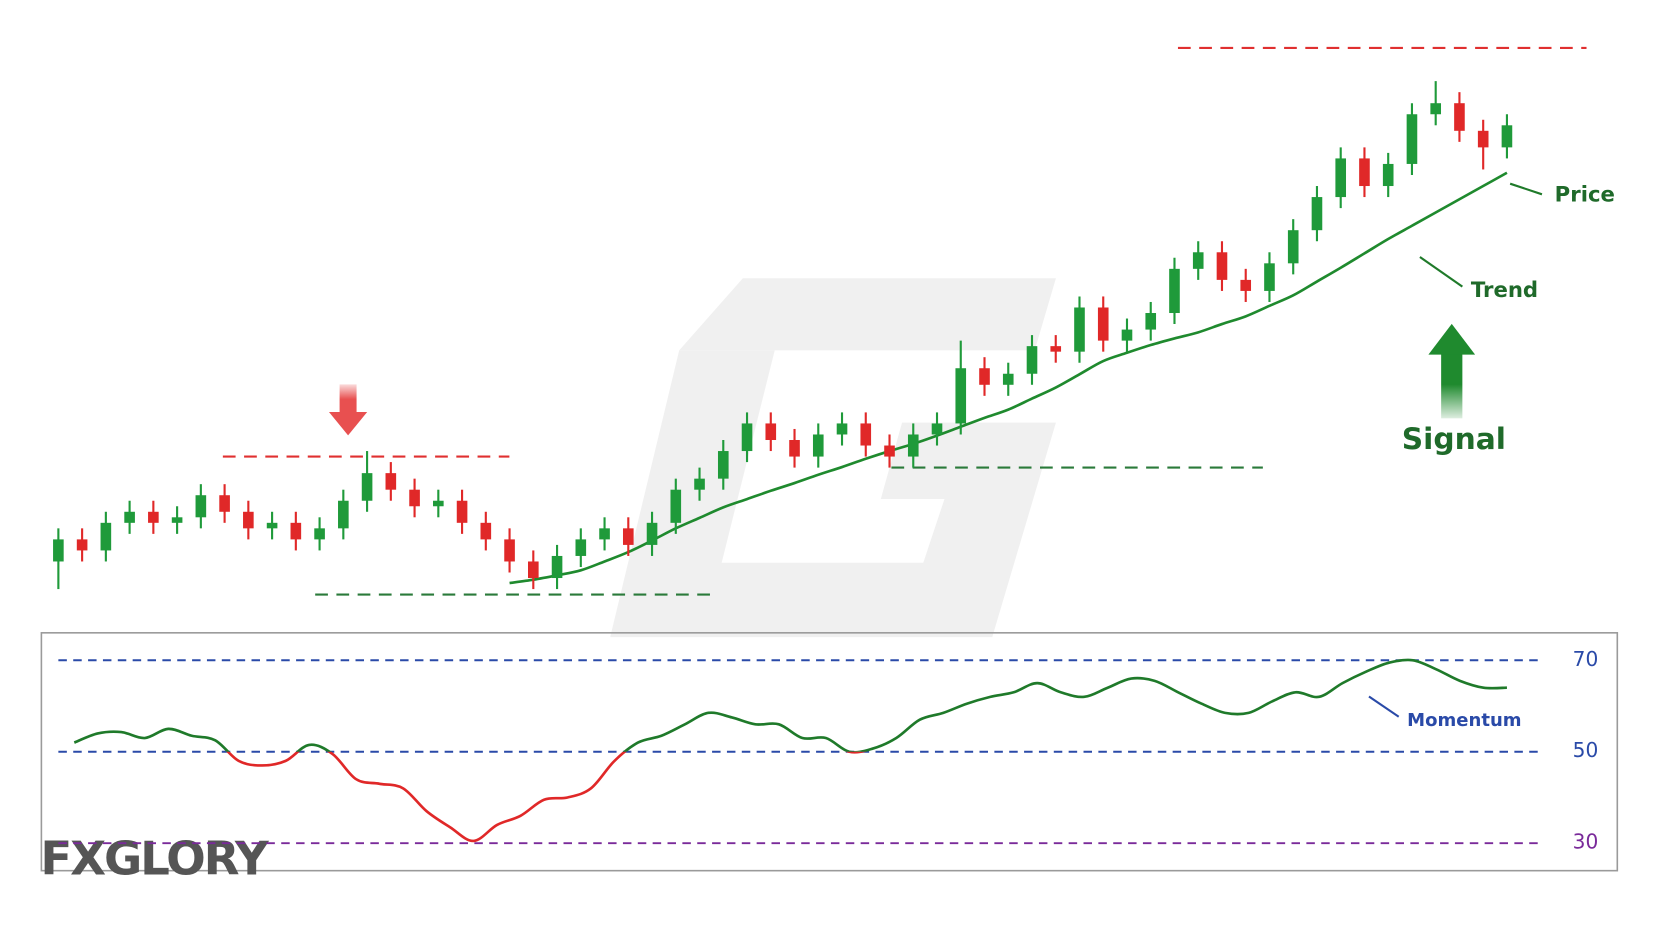 This screenshot has height=928, width=1664. What do you see at coordinates (1585, 194) in the screenshot?
I see `price-label: Price` at bounding box center [1585, 194].